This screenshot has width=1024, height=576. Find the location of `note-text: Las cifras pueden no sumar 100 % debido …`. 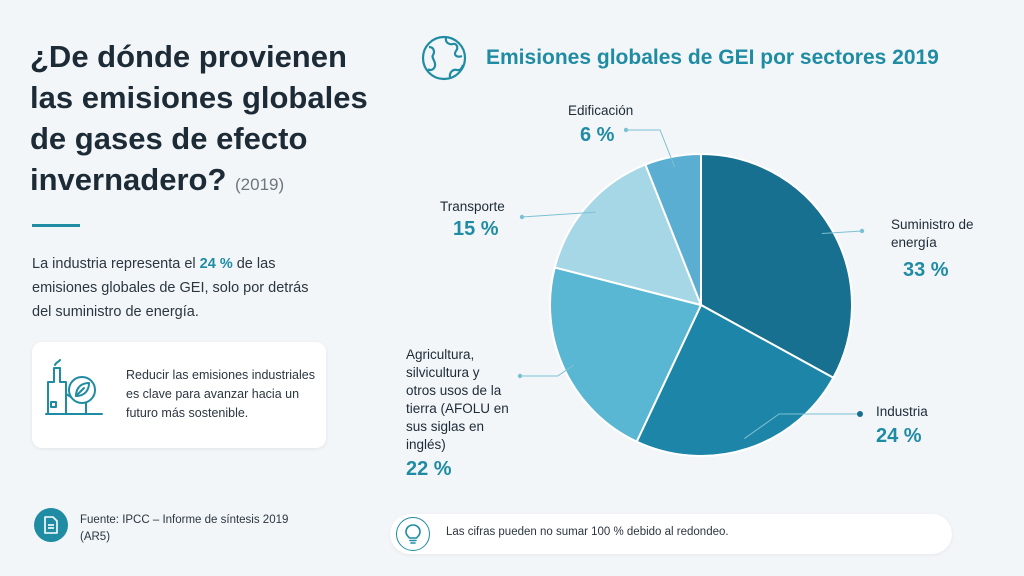

note-text: Las cifras pueden no sumar 100 % debido … is located at coordinates (587, 532).